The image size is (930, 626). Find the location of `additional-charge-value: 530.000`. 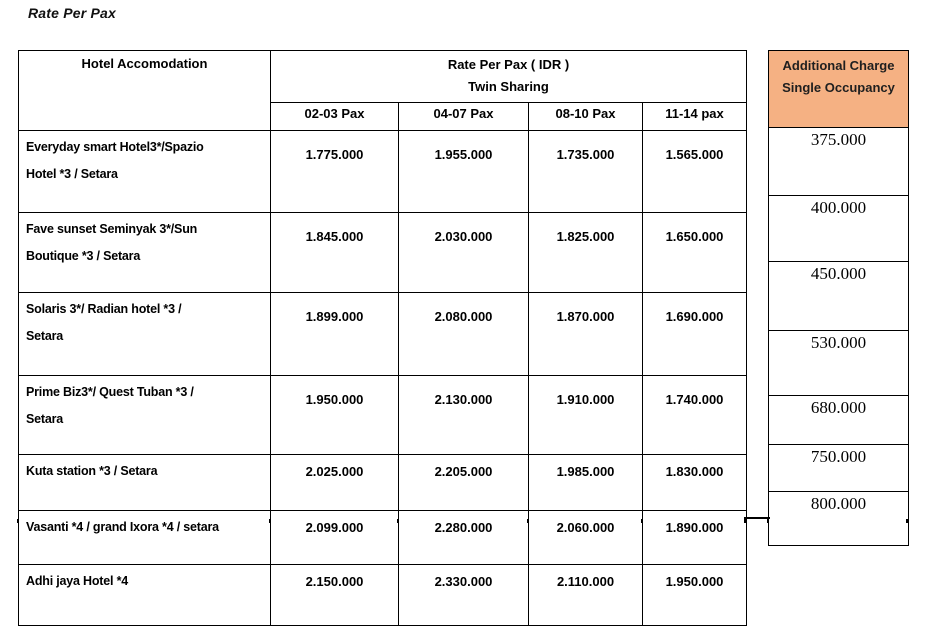

additional-charge-value: 530.000 is located at coordinates (838, 363).